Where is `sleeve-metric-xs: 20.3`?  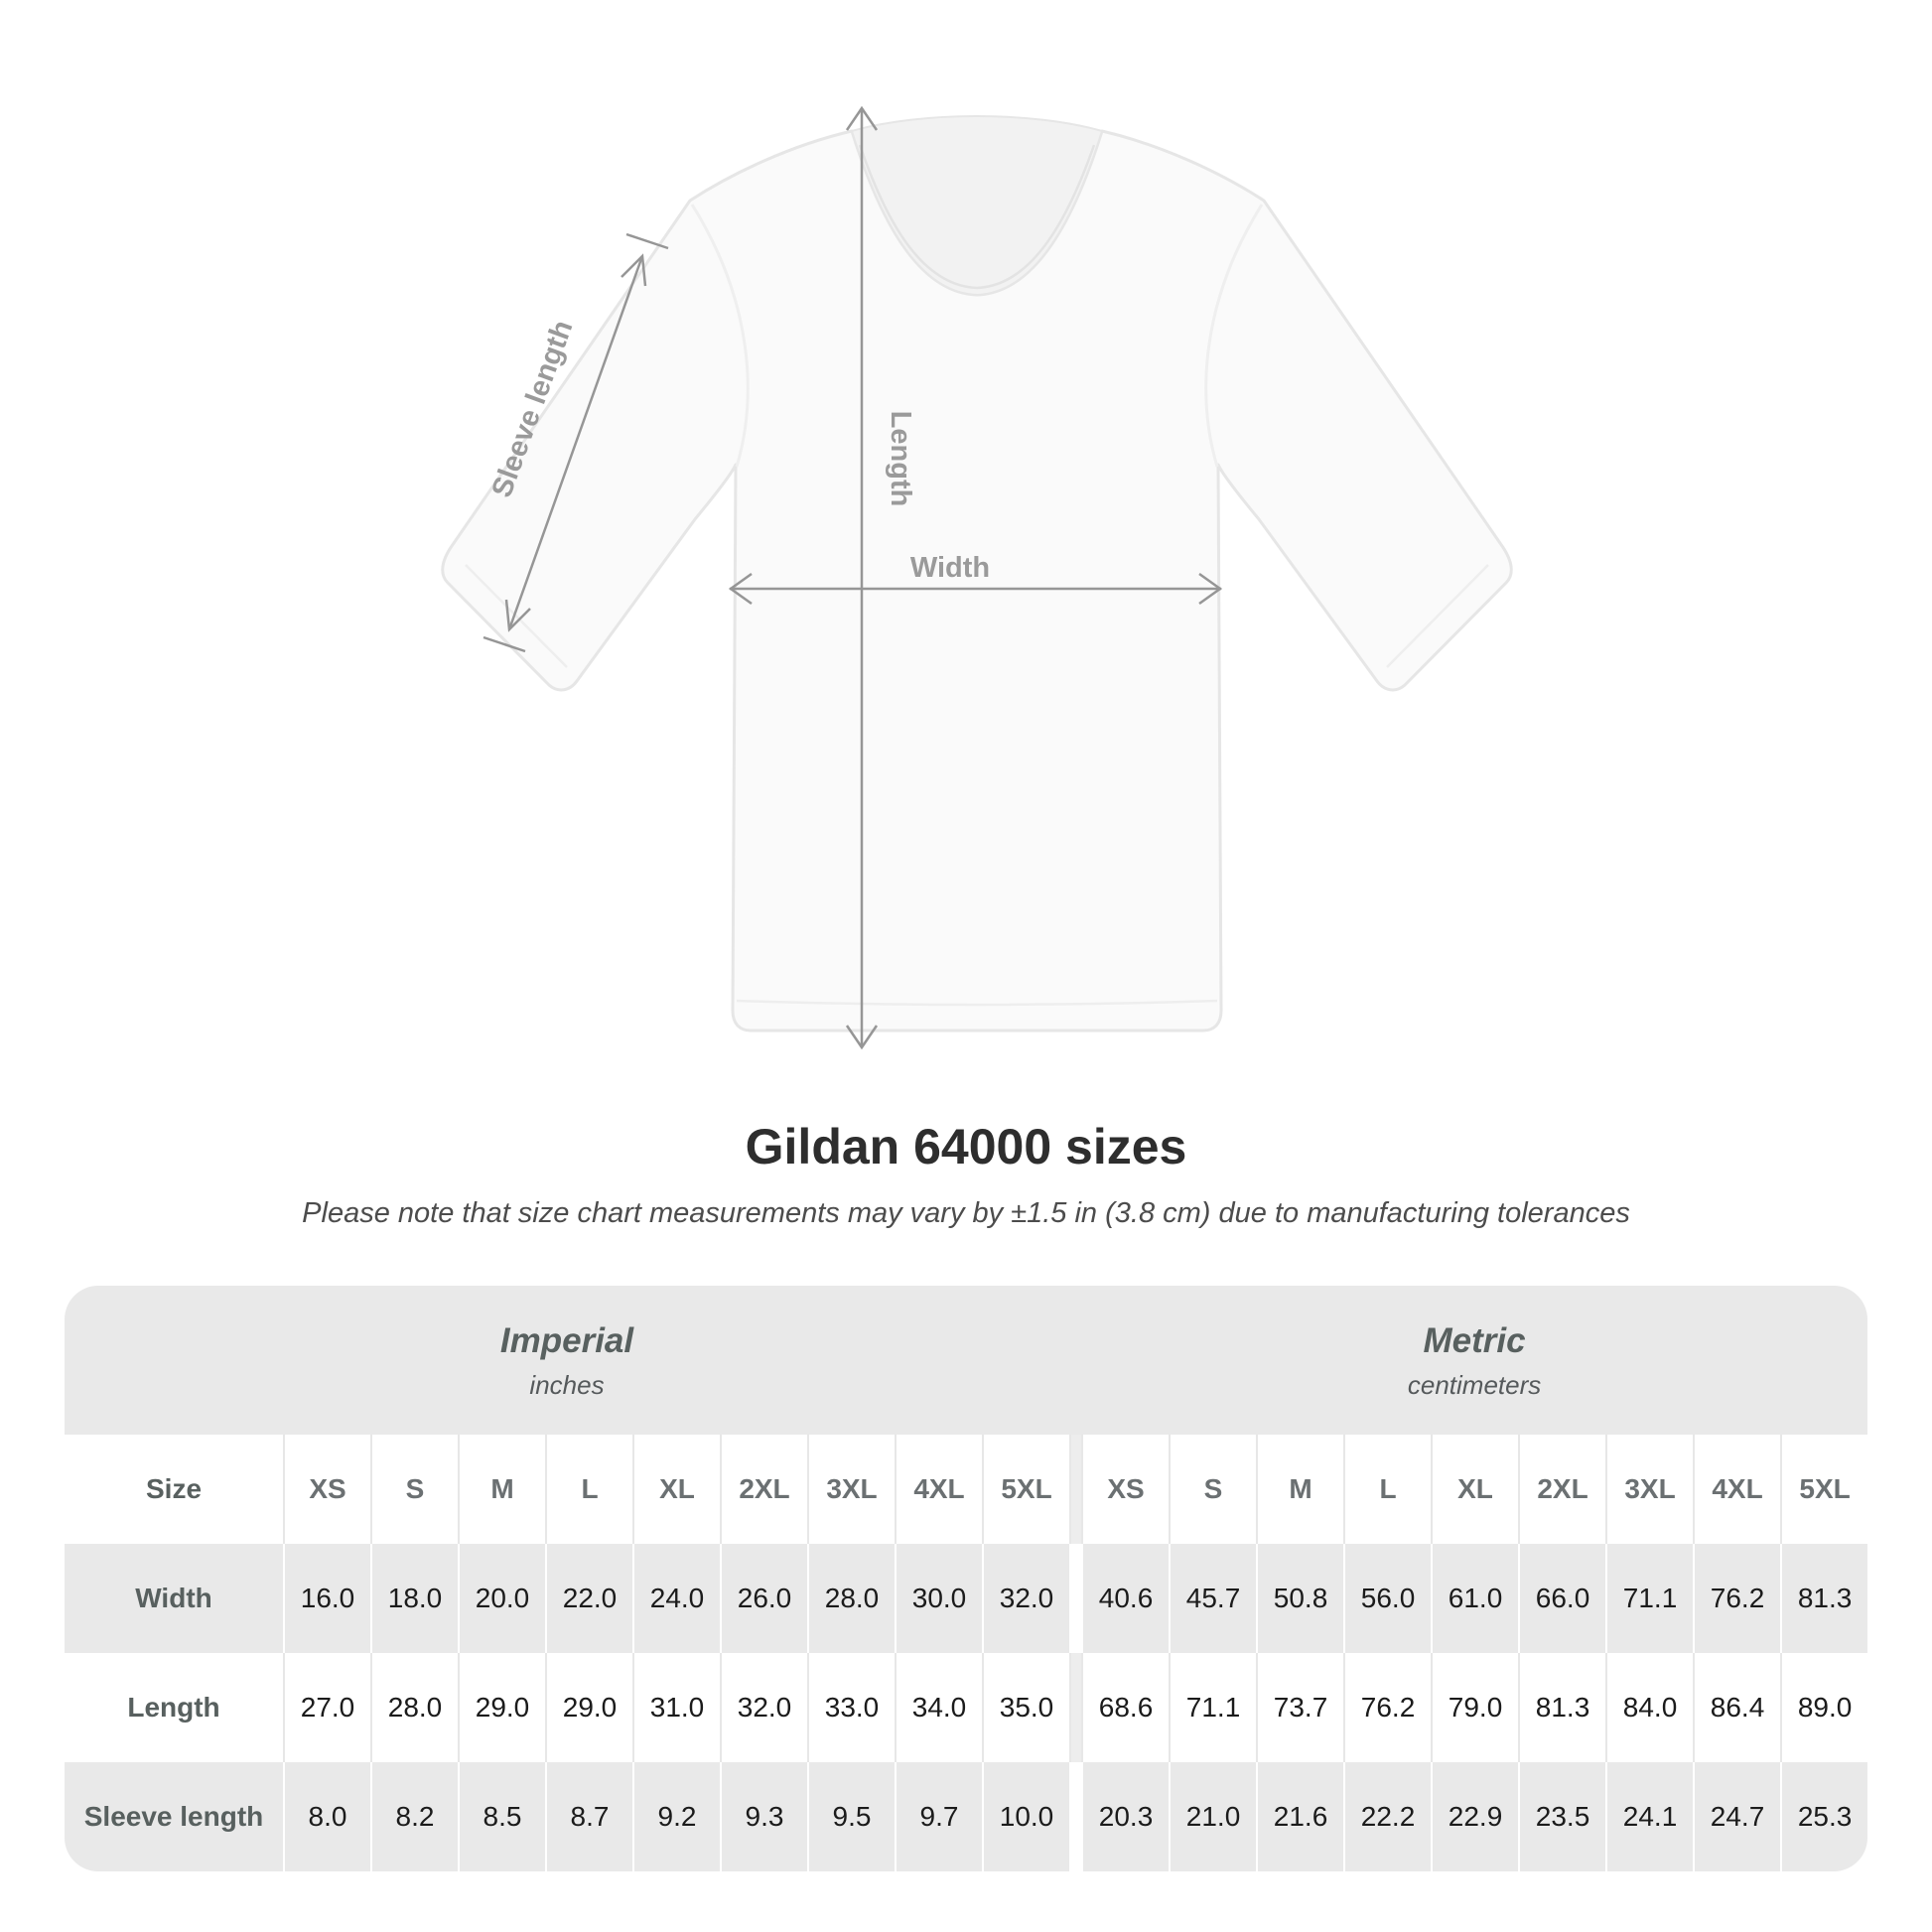
sleeve-metric-xs: 20.3 is located at coordinates (1125, 1817).